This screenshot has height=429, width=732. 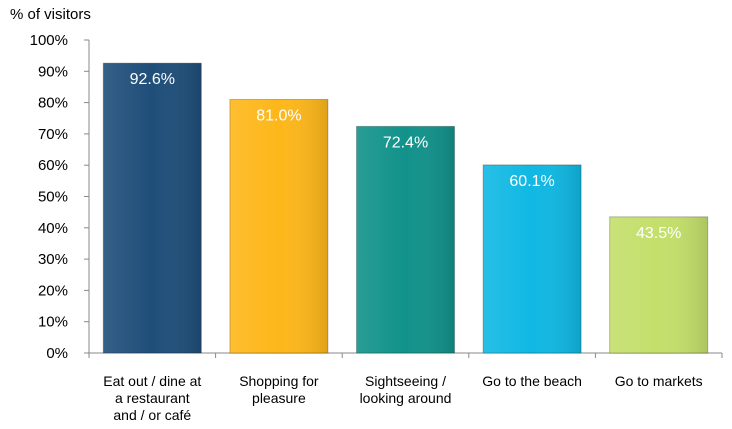 What do you see at coordinates (405, 142) in the screenshot?
I see `data-label: 72.4%` at bounding box center [405, 142].